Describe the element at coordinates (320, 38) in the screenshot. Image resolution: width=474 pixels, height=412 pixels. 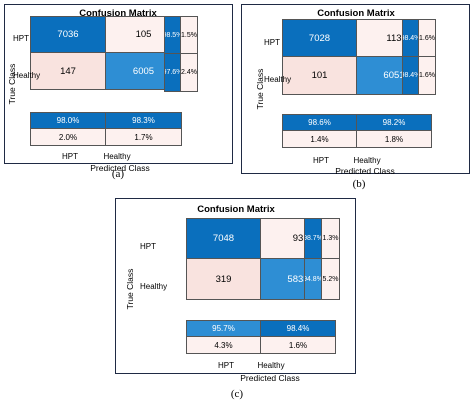
I see `matrix-cell: 7028` at that location.